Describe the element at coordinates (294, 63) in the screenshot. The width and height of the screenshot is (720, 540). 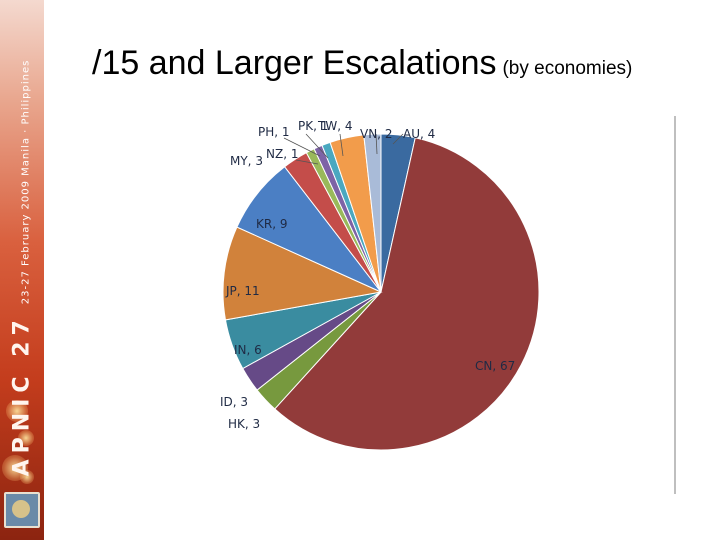
I see `slide-title-main: /15 and Larger Escalations` at that location.